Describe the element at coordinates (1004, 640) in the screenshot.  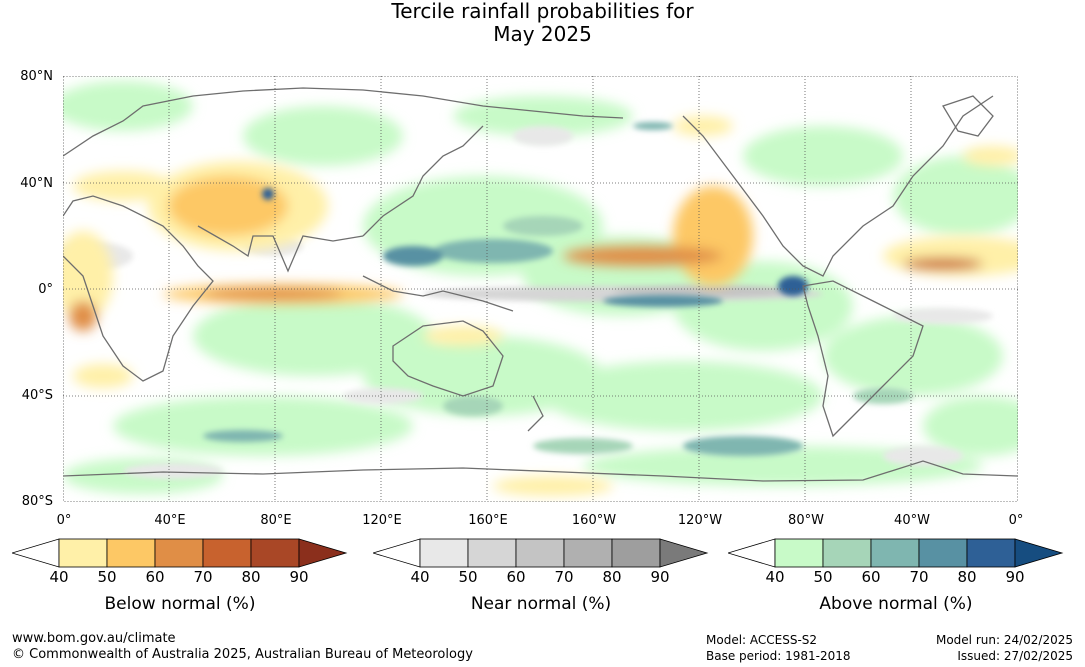
I see `footer-model-run: Model run: 24/02/2025` at that location.